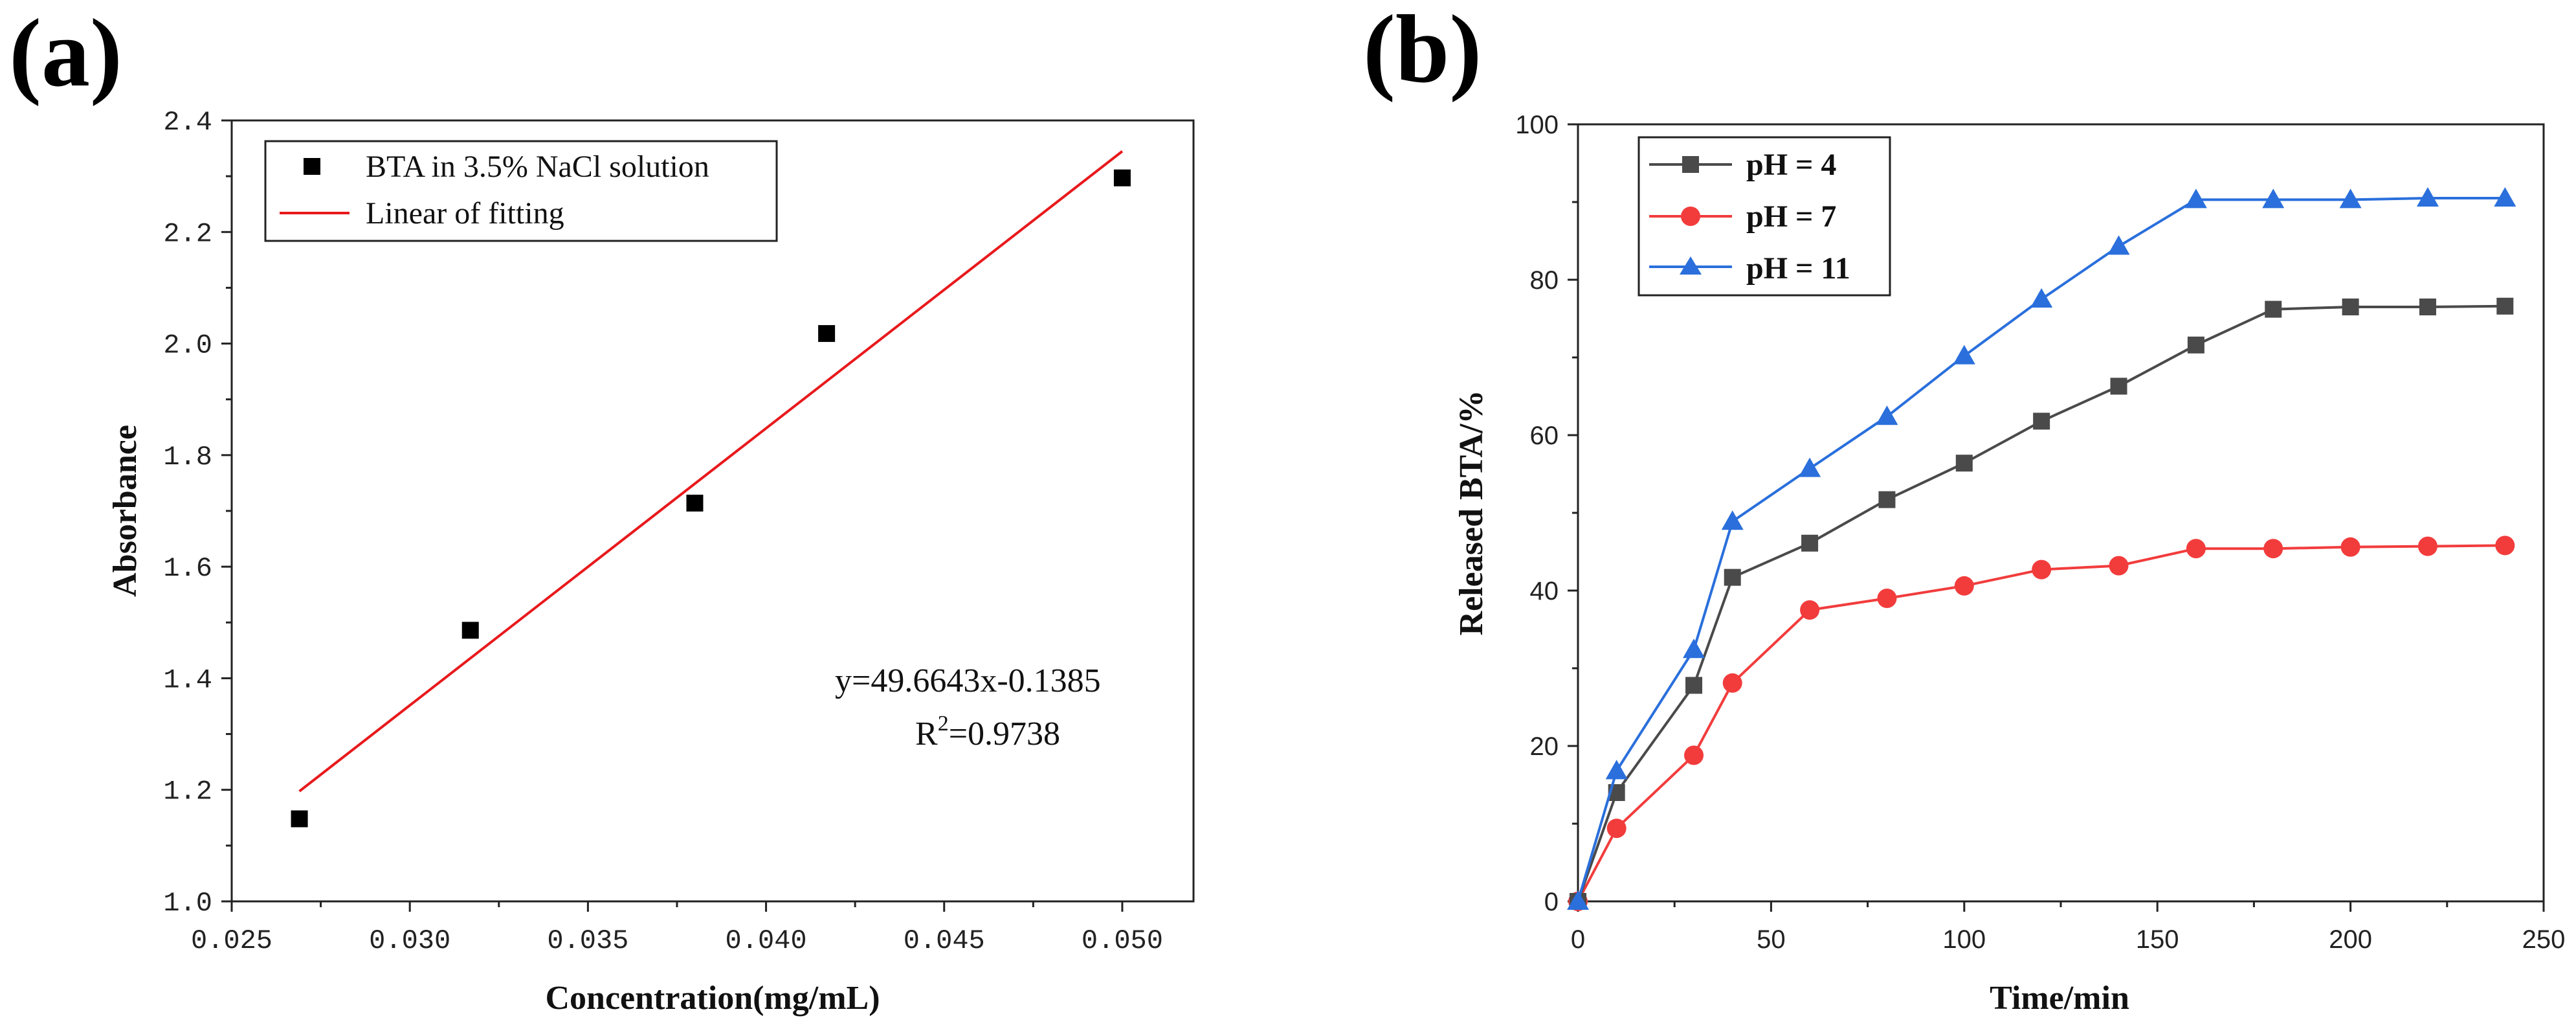  What do you see at coordinates (1771, 940) in the screenshot?
I see `panel-b-x-tick-label: 50` at bounding box center [1771, 940].